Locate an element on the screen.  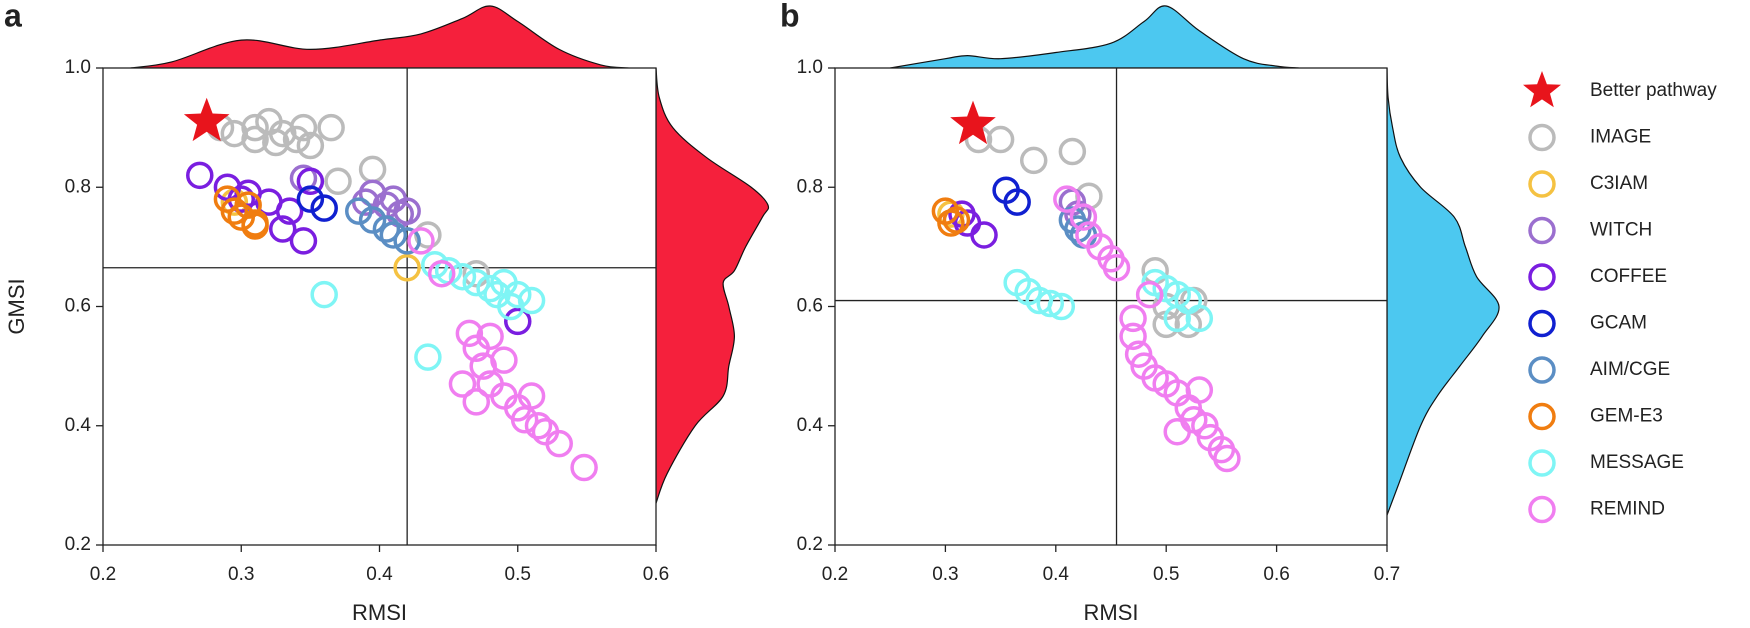
y-tick-label: 1.0 is located at coordinates (78, 67).